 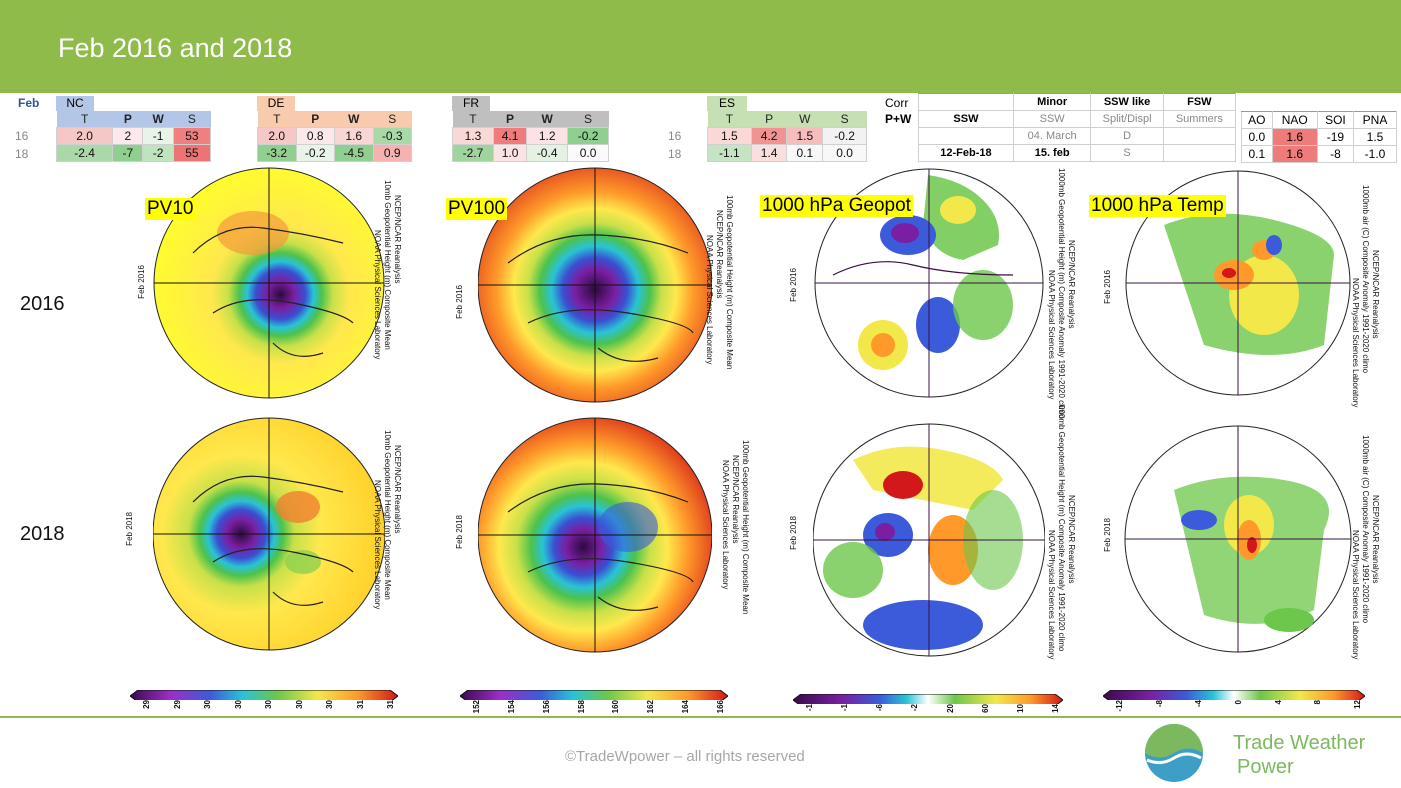 I want to click on map-pv10-2018, so click(x=269, y=534).